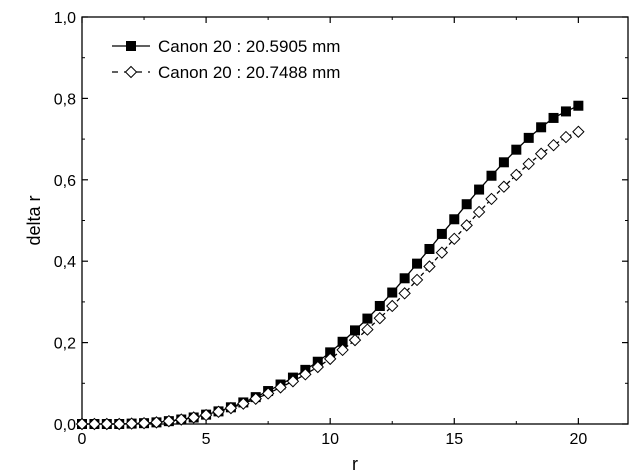 Image resolution: width=633 pixels, height=475 pixels. Describe the element at coordinates (65, 262) in the screenshot. I see `y-tick-label: 0,4` at that location.